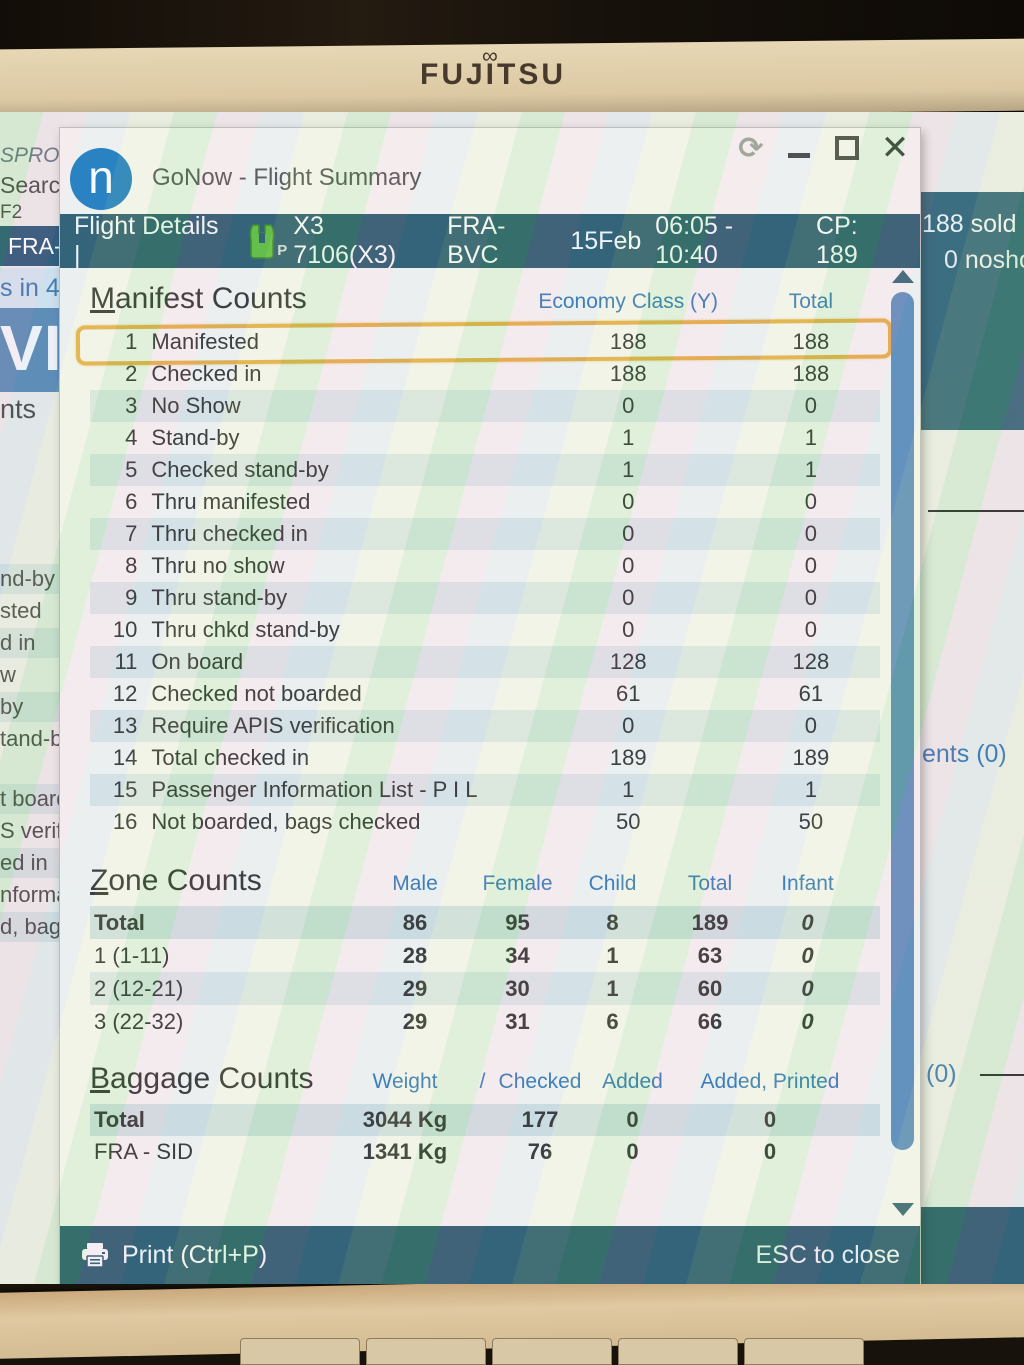  I want to click on row-economy: 189, so click(628, 757).